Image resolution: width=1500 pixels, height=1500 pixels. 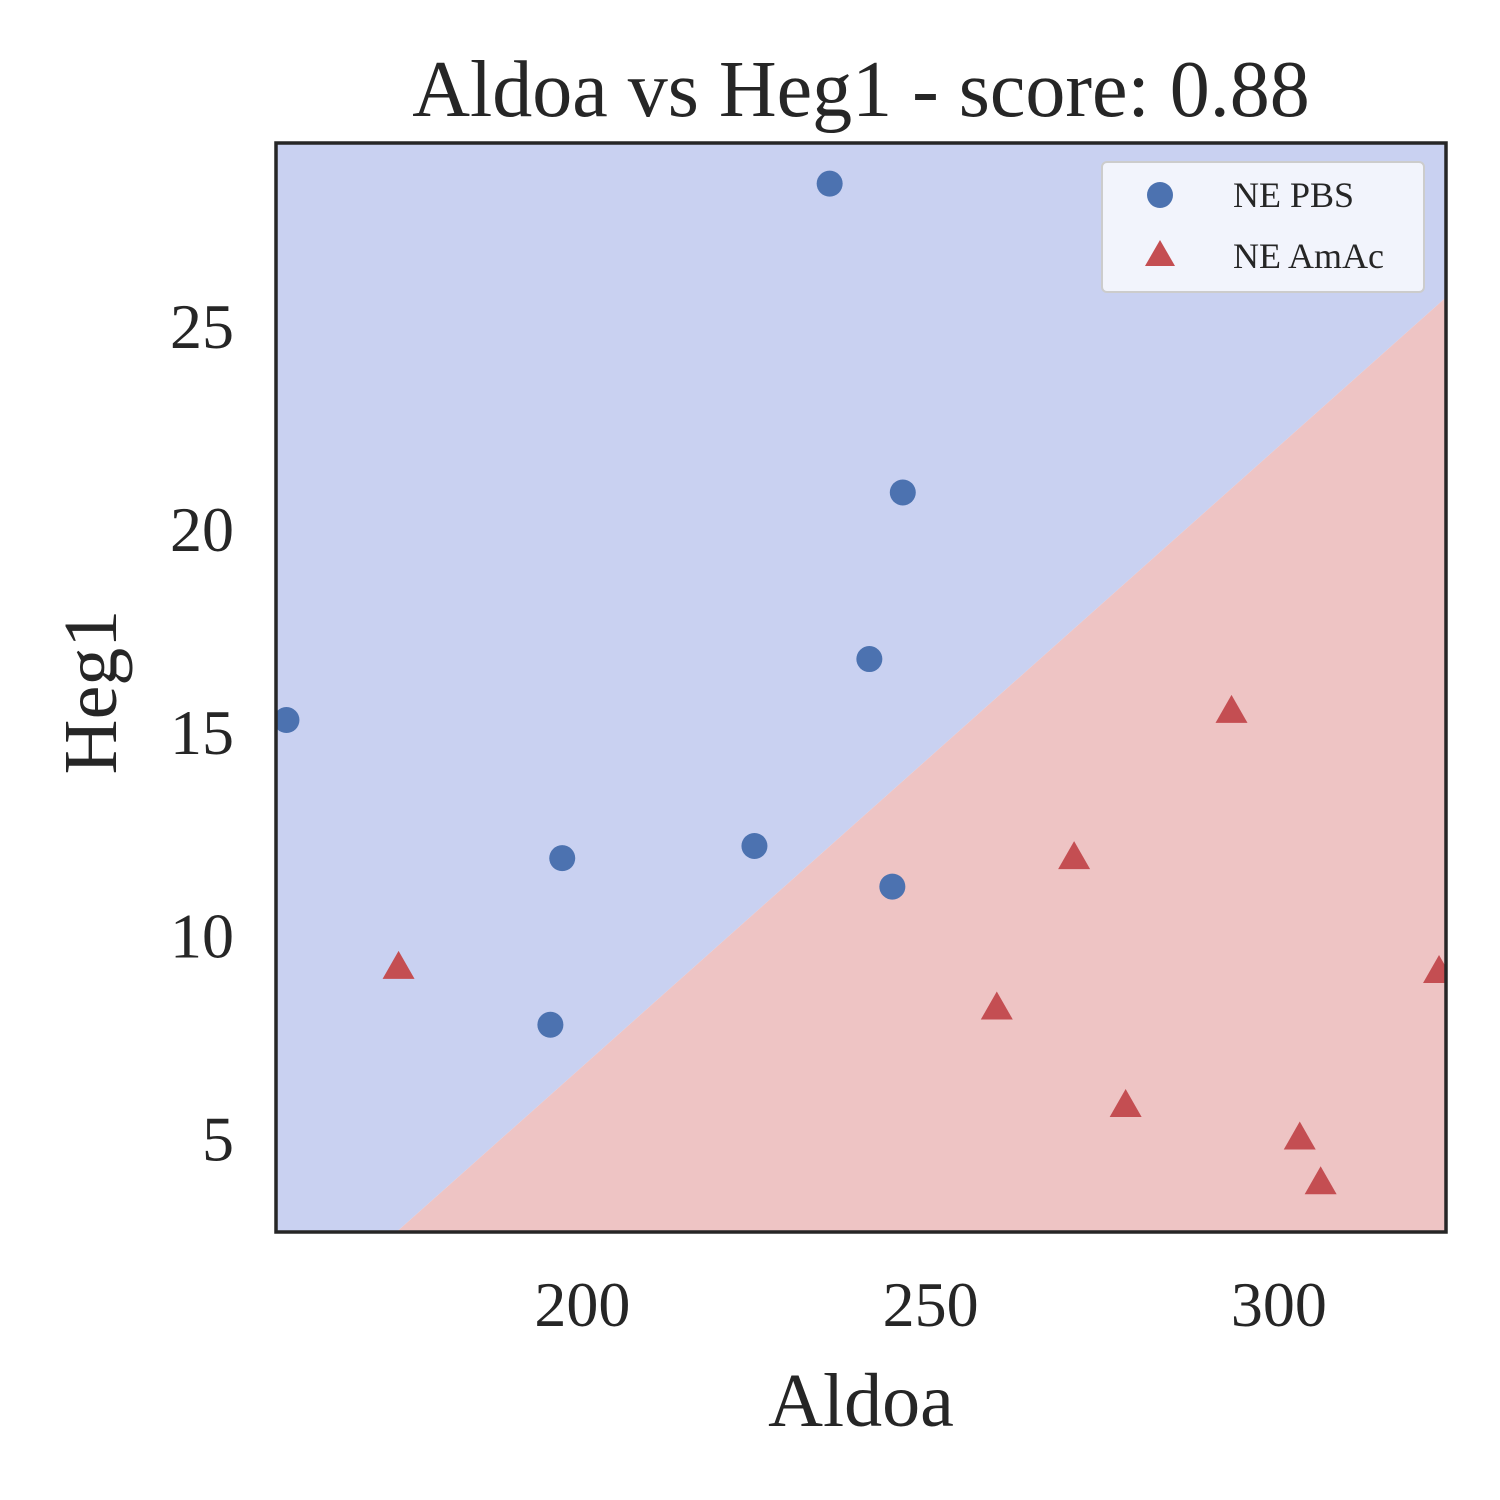 I want to click on legend-box, so click(x=1263, y=227).